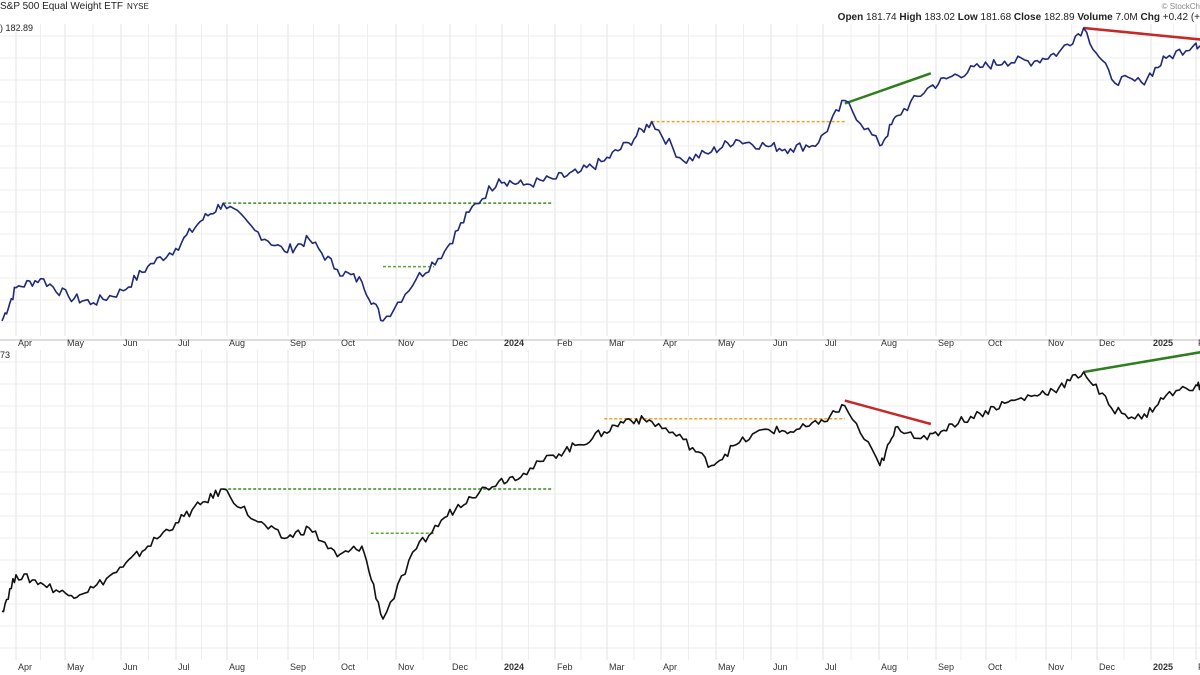  What do you see at coordinates (910, 17) in the screenshot?
I see `high-label: High` at bounding box center [910, 17].